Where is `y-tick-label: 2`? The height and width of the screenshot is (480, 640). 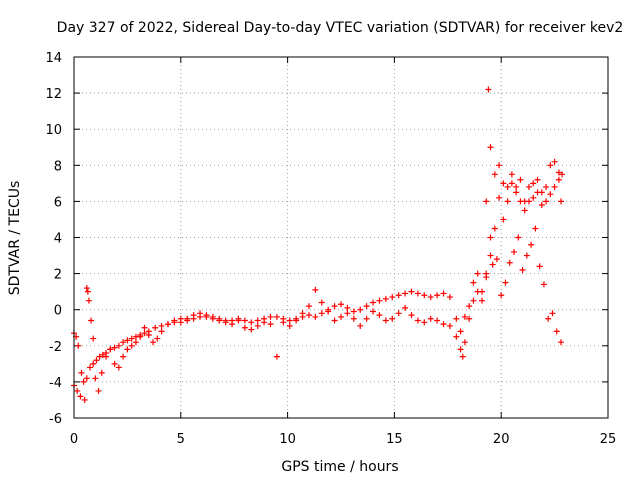 y-tick-label: 2 is located at coordinates (58, 275).